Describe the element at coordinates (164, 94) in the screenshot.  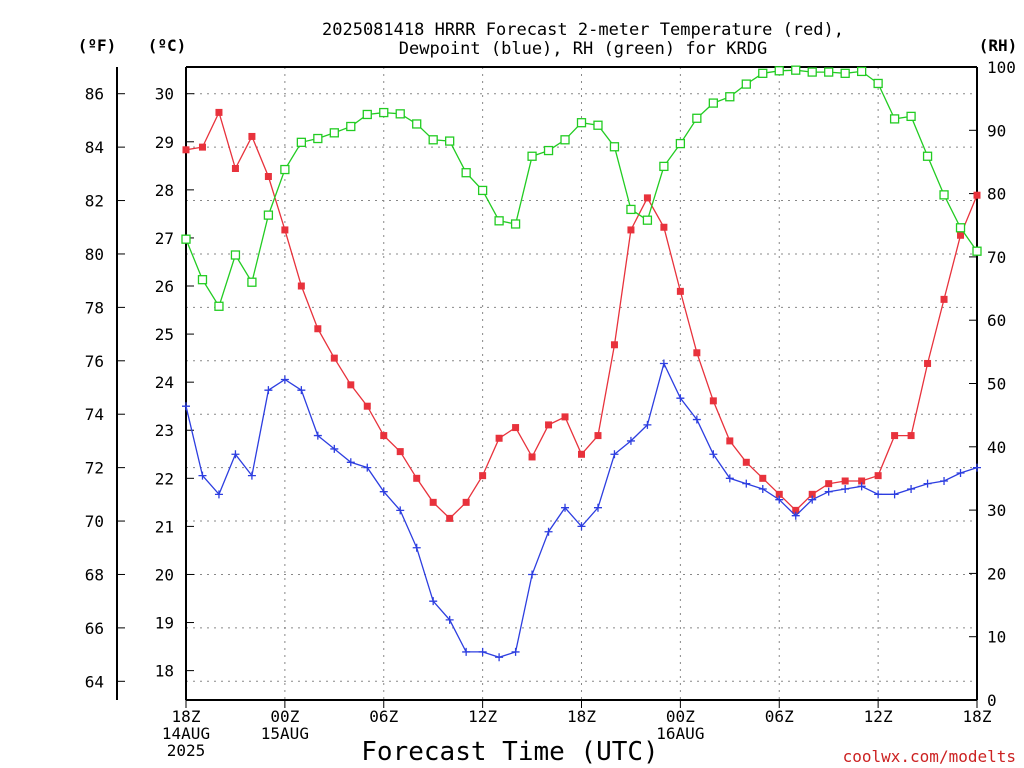
I see `celsius-tick-label: 30` at that location.